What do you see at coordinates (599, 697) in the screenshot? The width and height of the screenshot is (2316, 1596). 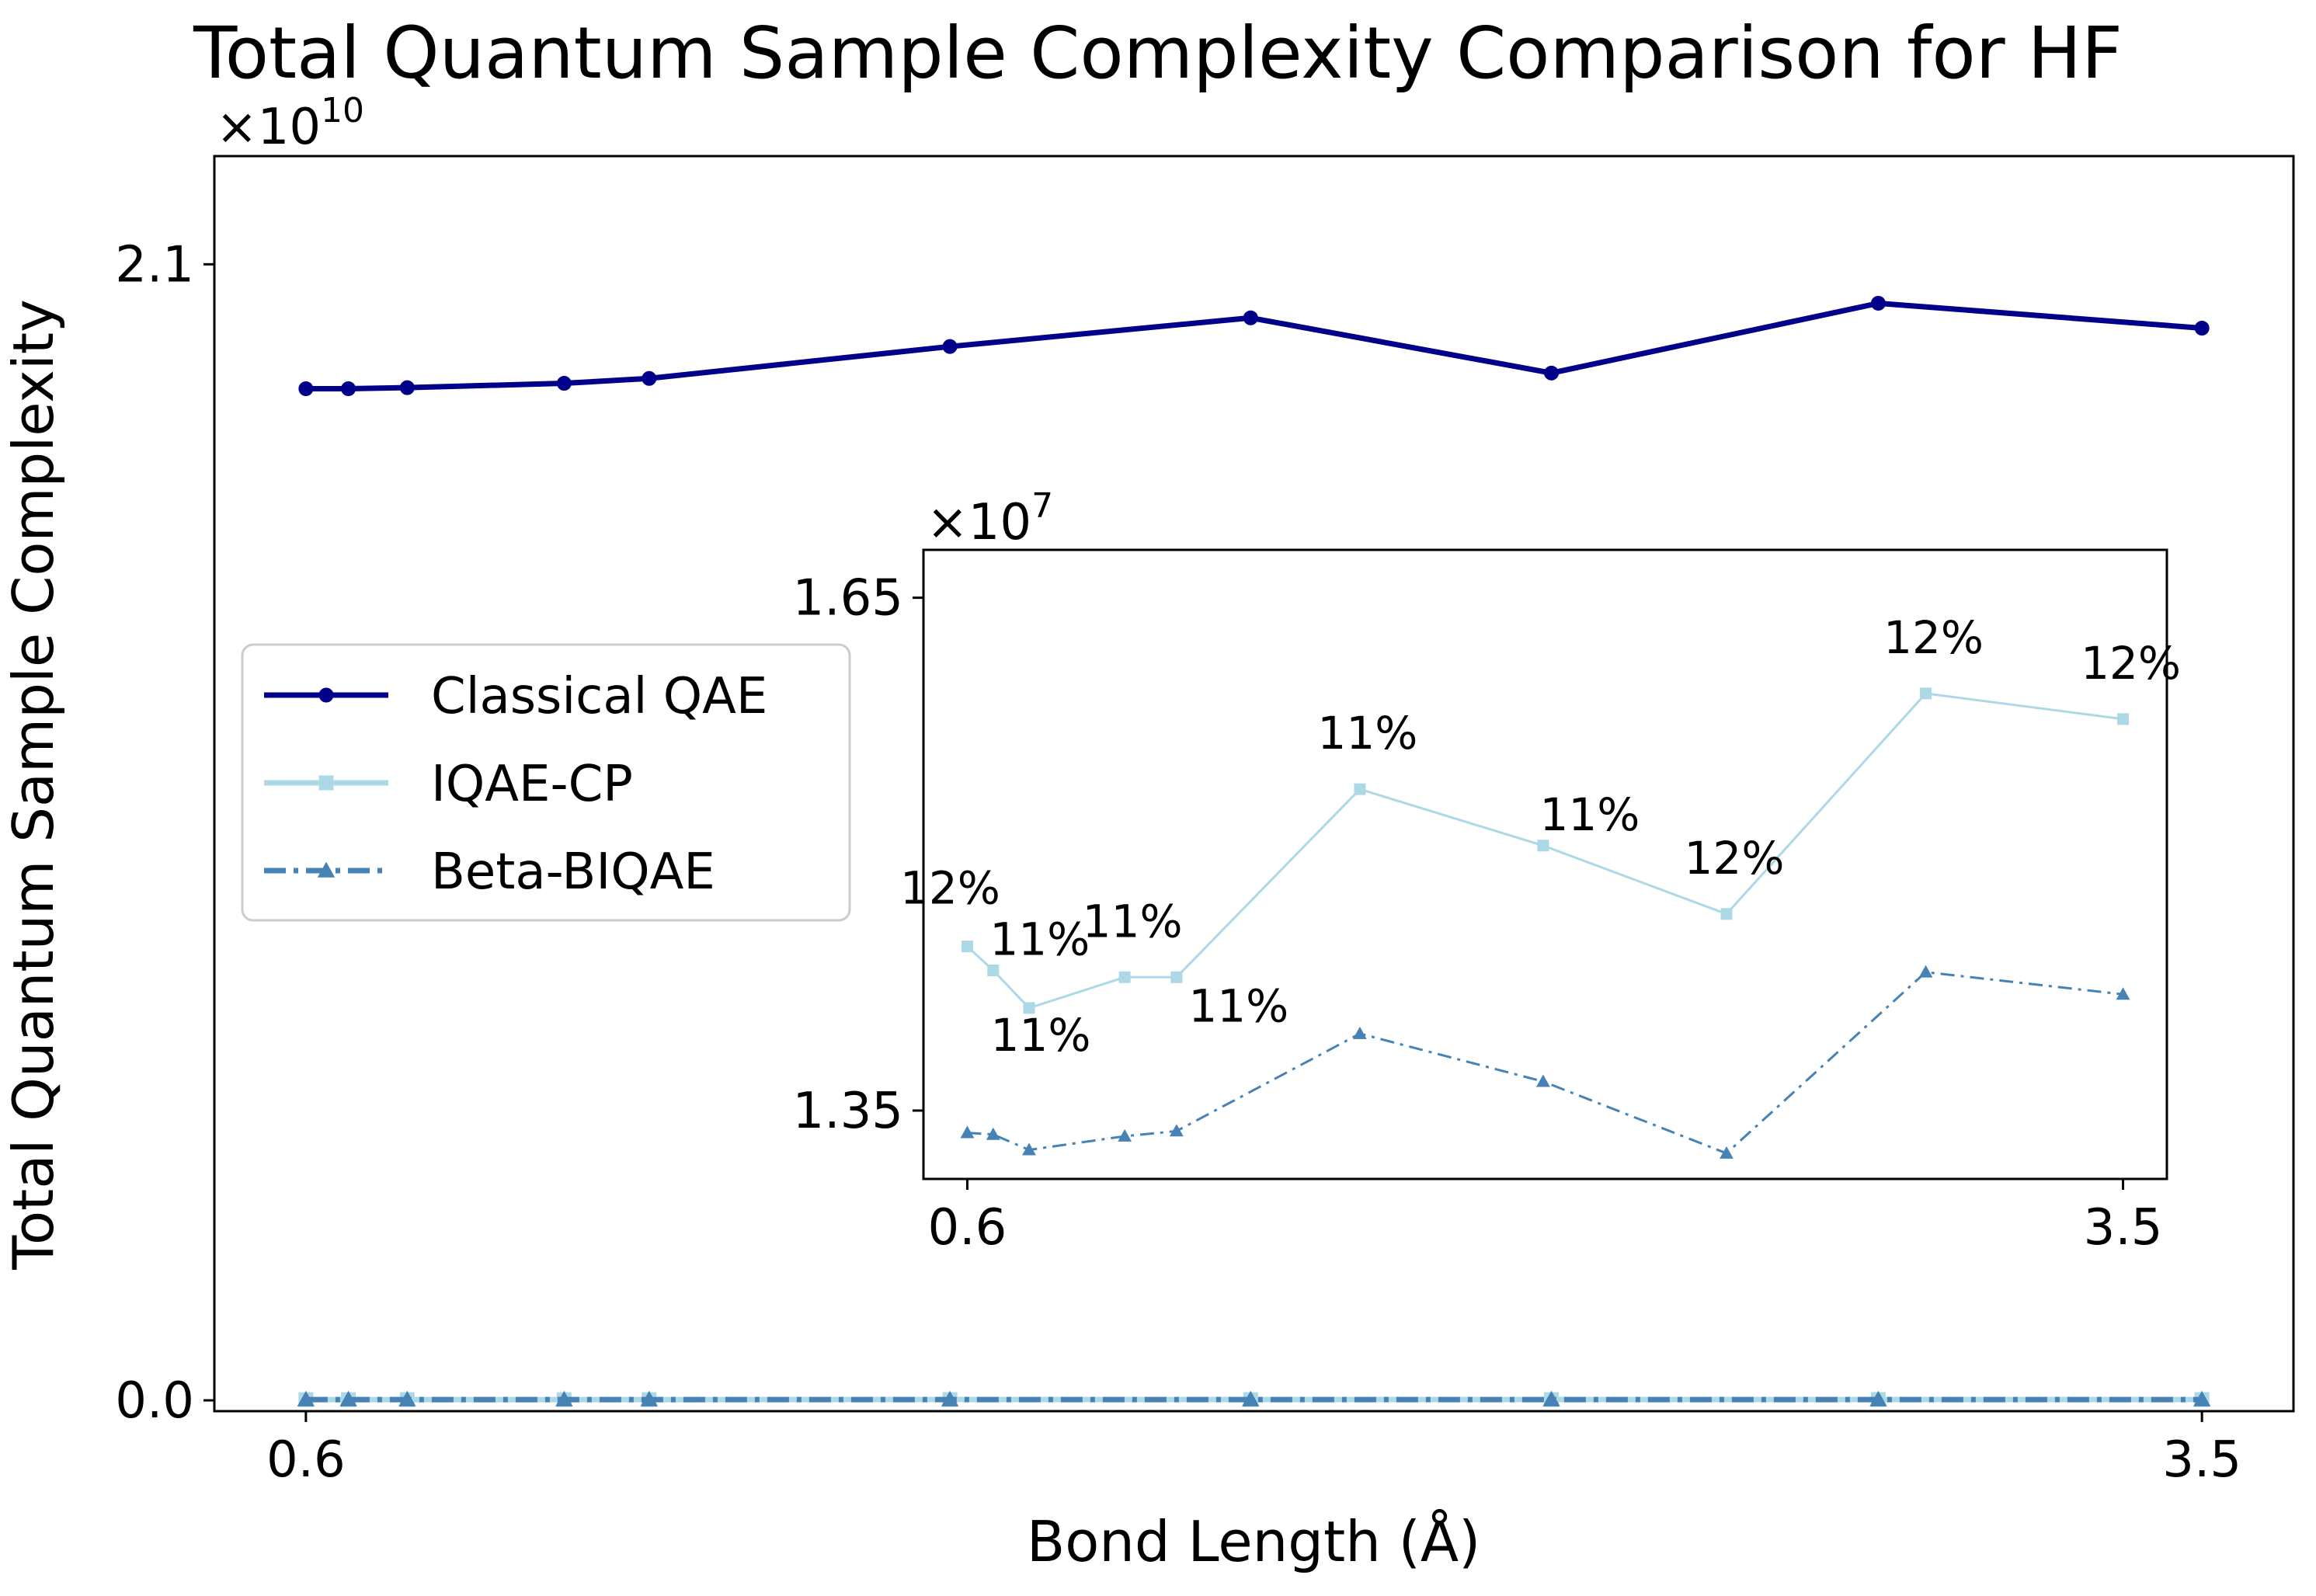 I see `legend-label: Classical QAE` at bounding box center [599, 697].